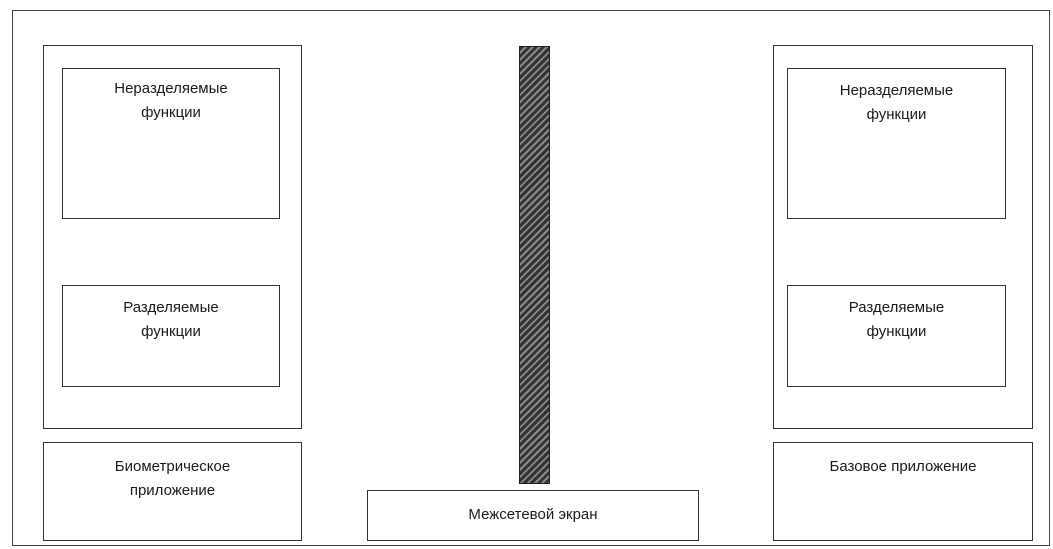 The image size is (1053, 549). Describe the element at coordinates (171, 143) in the screenshot. I see `biometric-non-shared-functions-box: Неразделяемые функции` at that location.